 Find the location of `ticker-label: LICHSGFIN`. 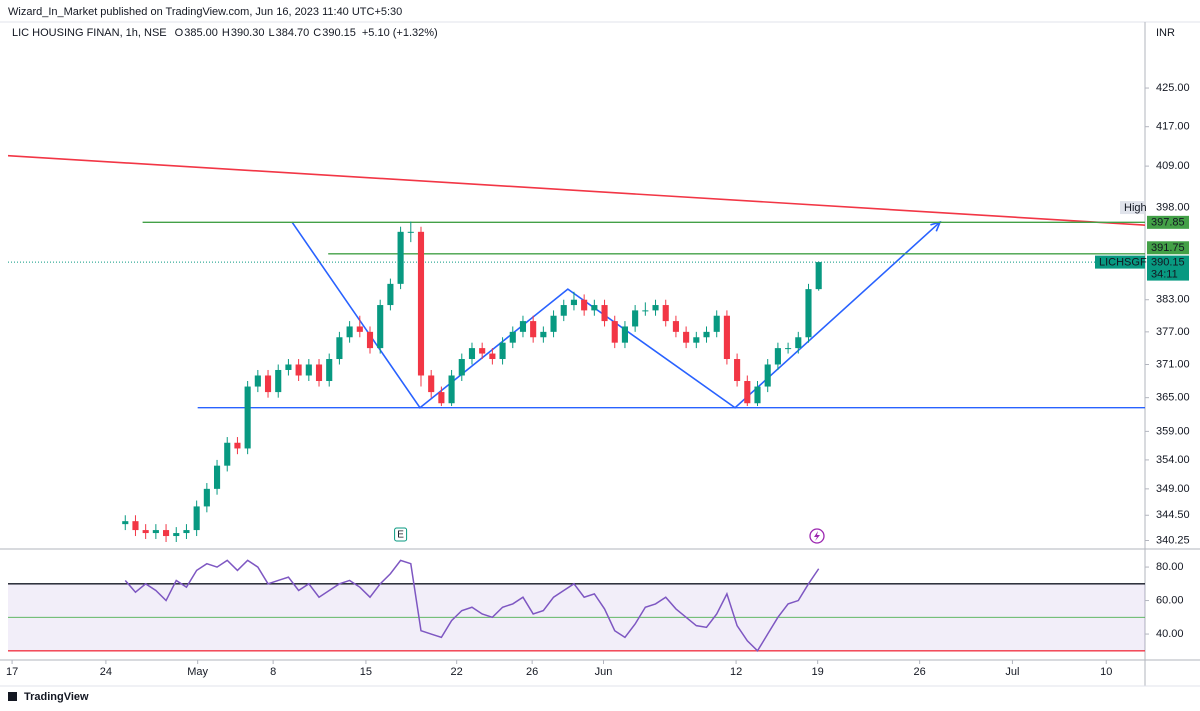

ticker-label: LICHSGFIN is located at coordinates (1126, 262).